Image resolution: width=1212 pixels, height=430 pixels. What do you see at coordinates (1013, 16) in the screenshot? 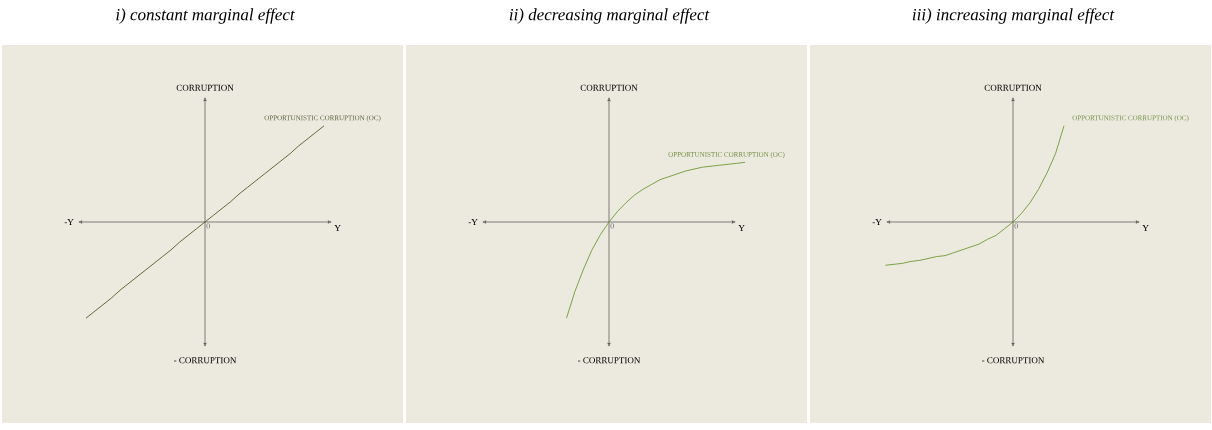
I see `chart-title: iii) increasing marginal effect` at bounding box center [1013, 16].